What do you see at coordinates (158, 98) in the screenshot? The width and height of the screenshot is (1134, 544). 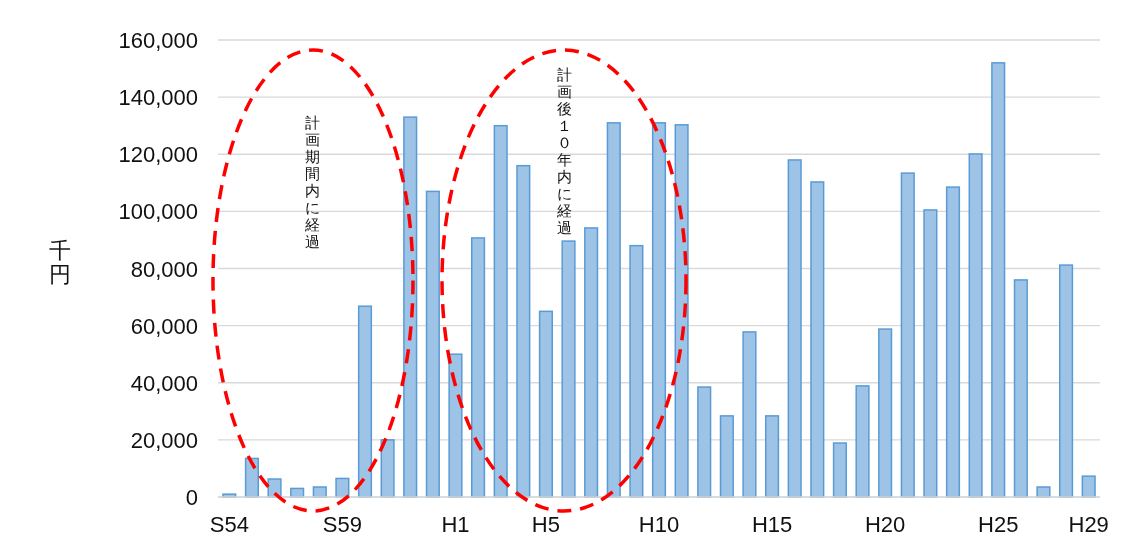 I see `y-tick-label: 140,000` at bounding box center [158, 98].